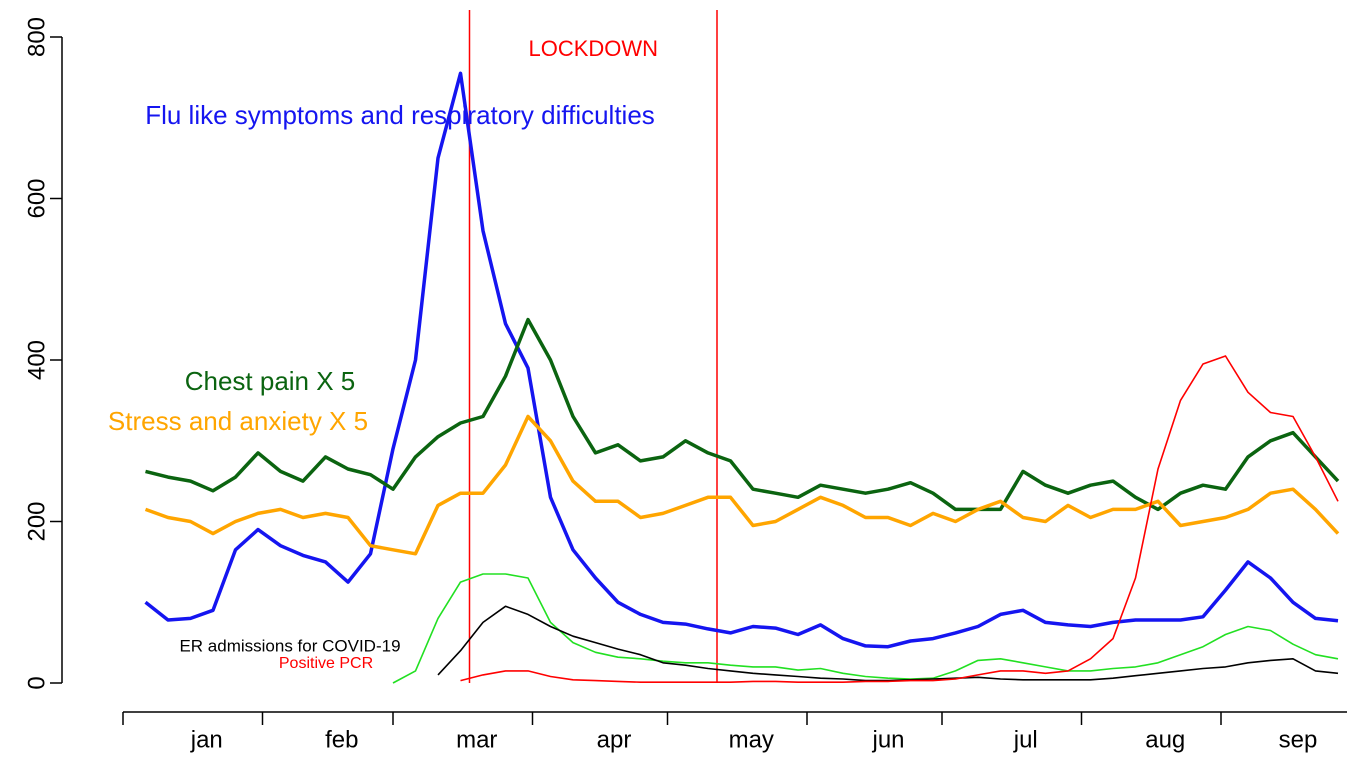 This screenshot has height=769, width=1349. Describe the element at coordinates (36, 521) in the screenshot. I see `y-tick-label: 200` at that location.